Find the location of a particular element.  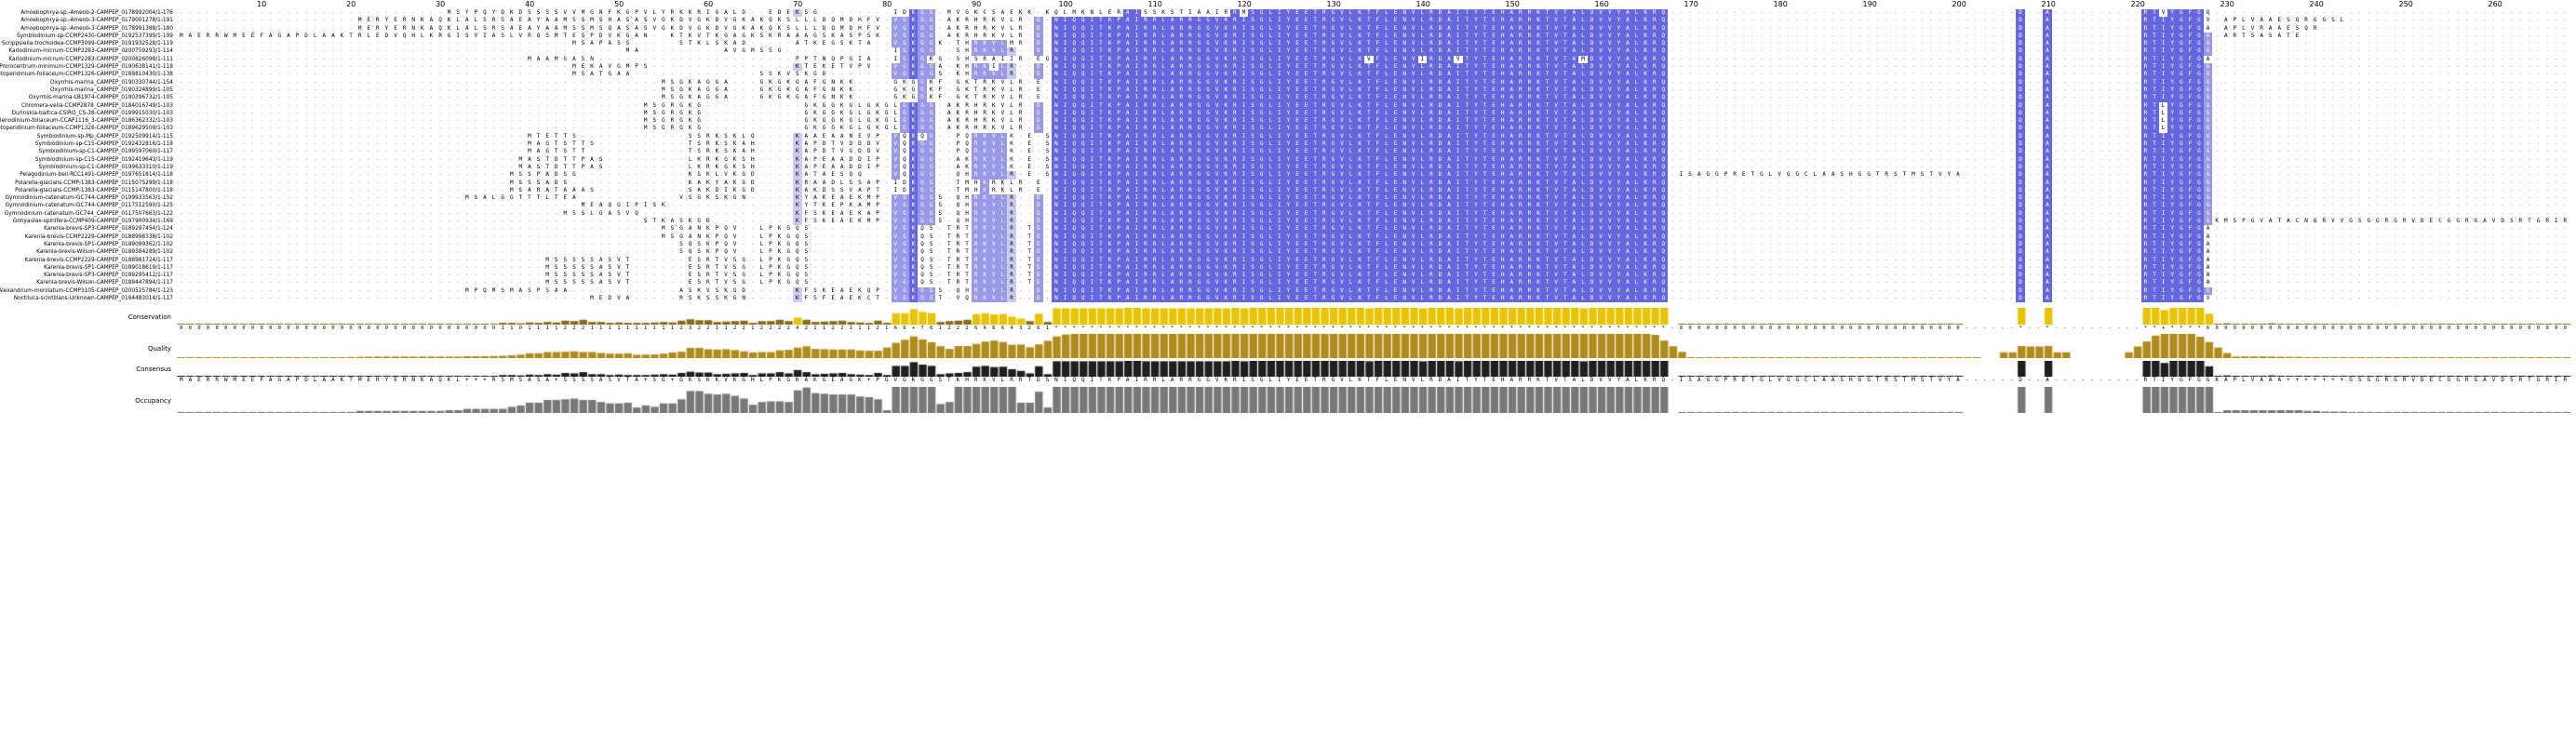

residue-cell: G is located at coordinates (2208, 51).